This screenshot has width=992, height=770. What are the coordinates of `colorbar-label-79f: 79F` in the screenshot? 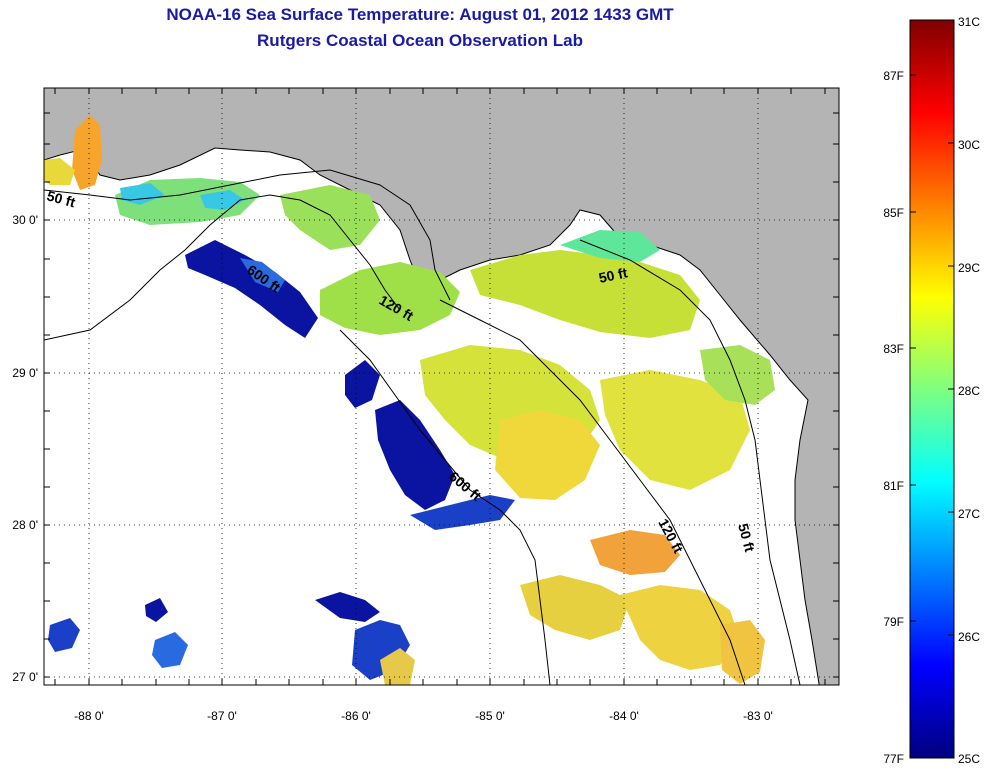 It's located at (893, 622).